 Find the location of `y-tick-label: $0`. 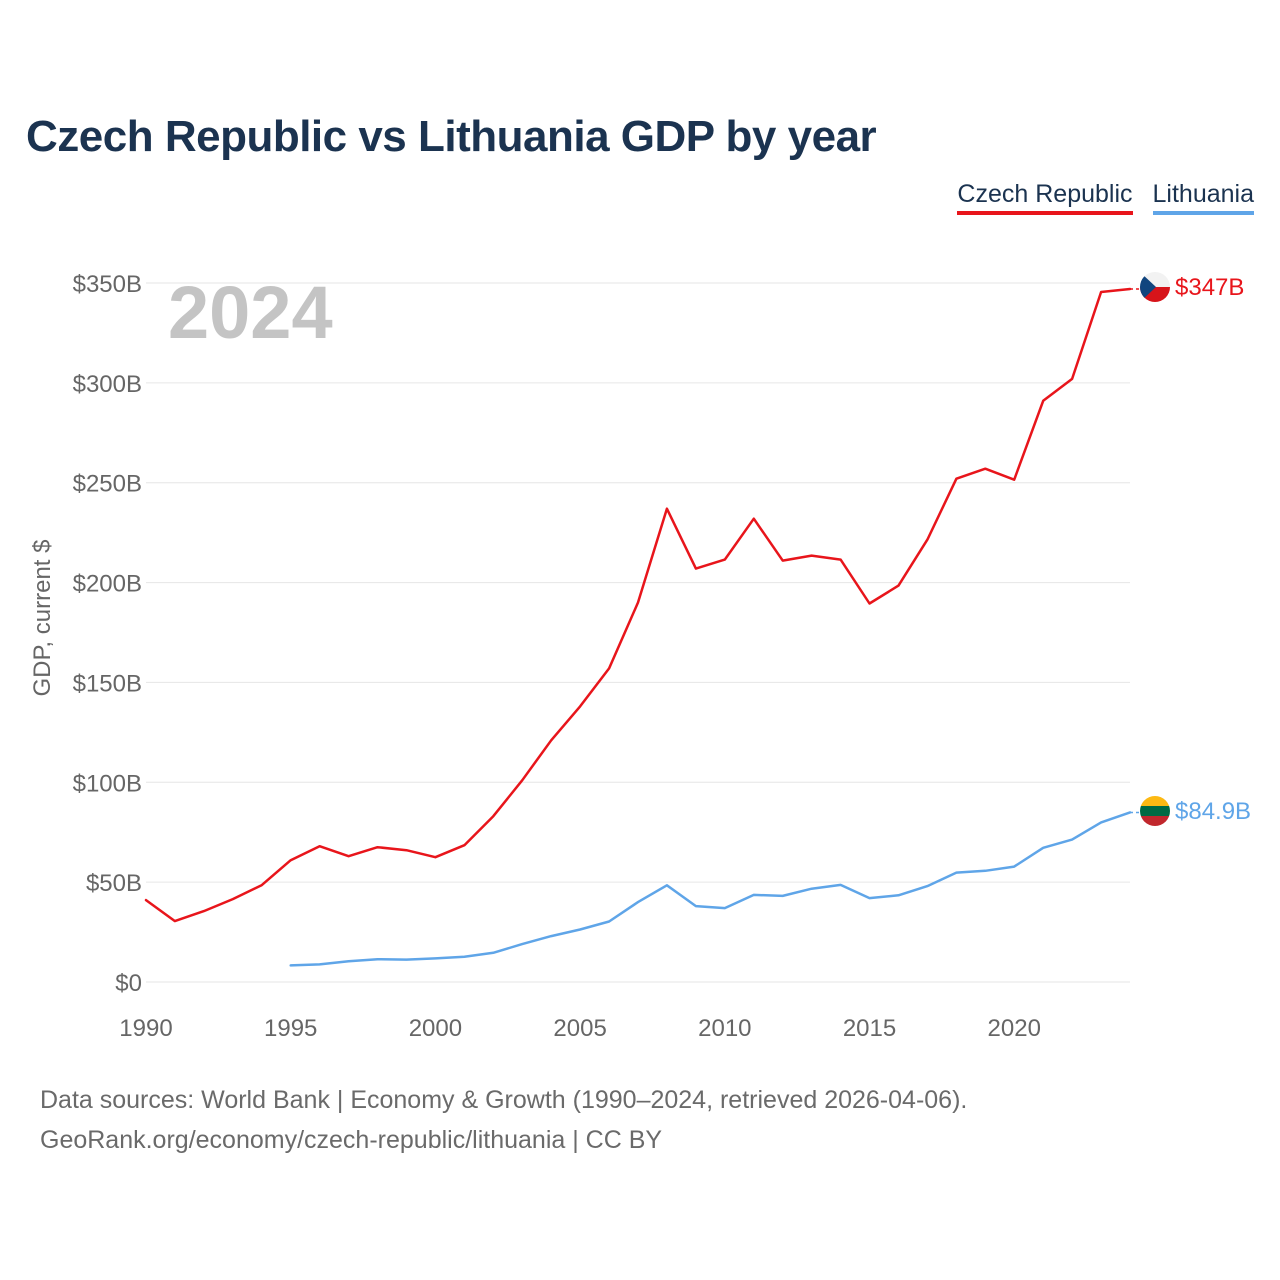

y-tick-label: $0 is located at coordinates (128, 983).